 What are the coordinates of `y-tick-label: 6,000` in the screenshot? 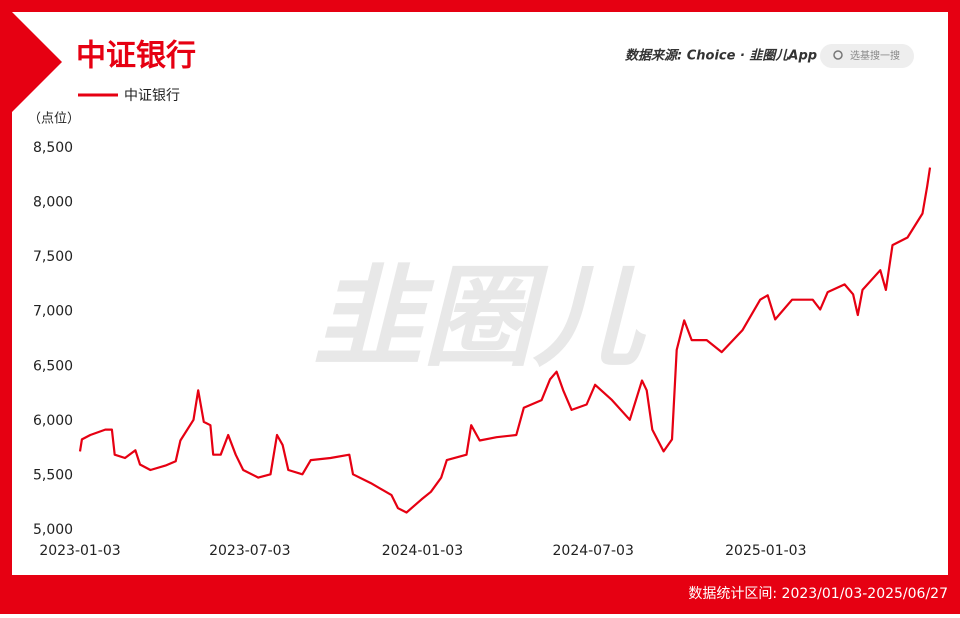 It's located at (53, 421).